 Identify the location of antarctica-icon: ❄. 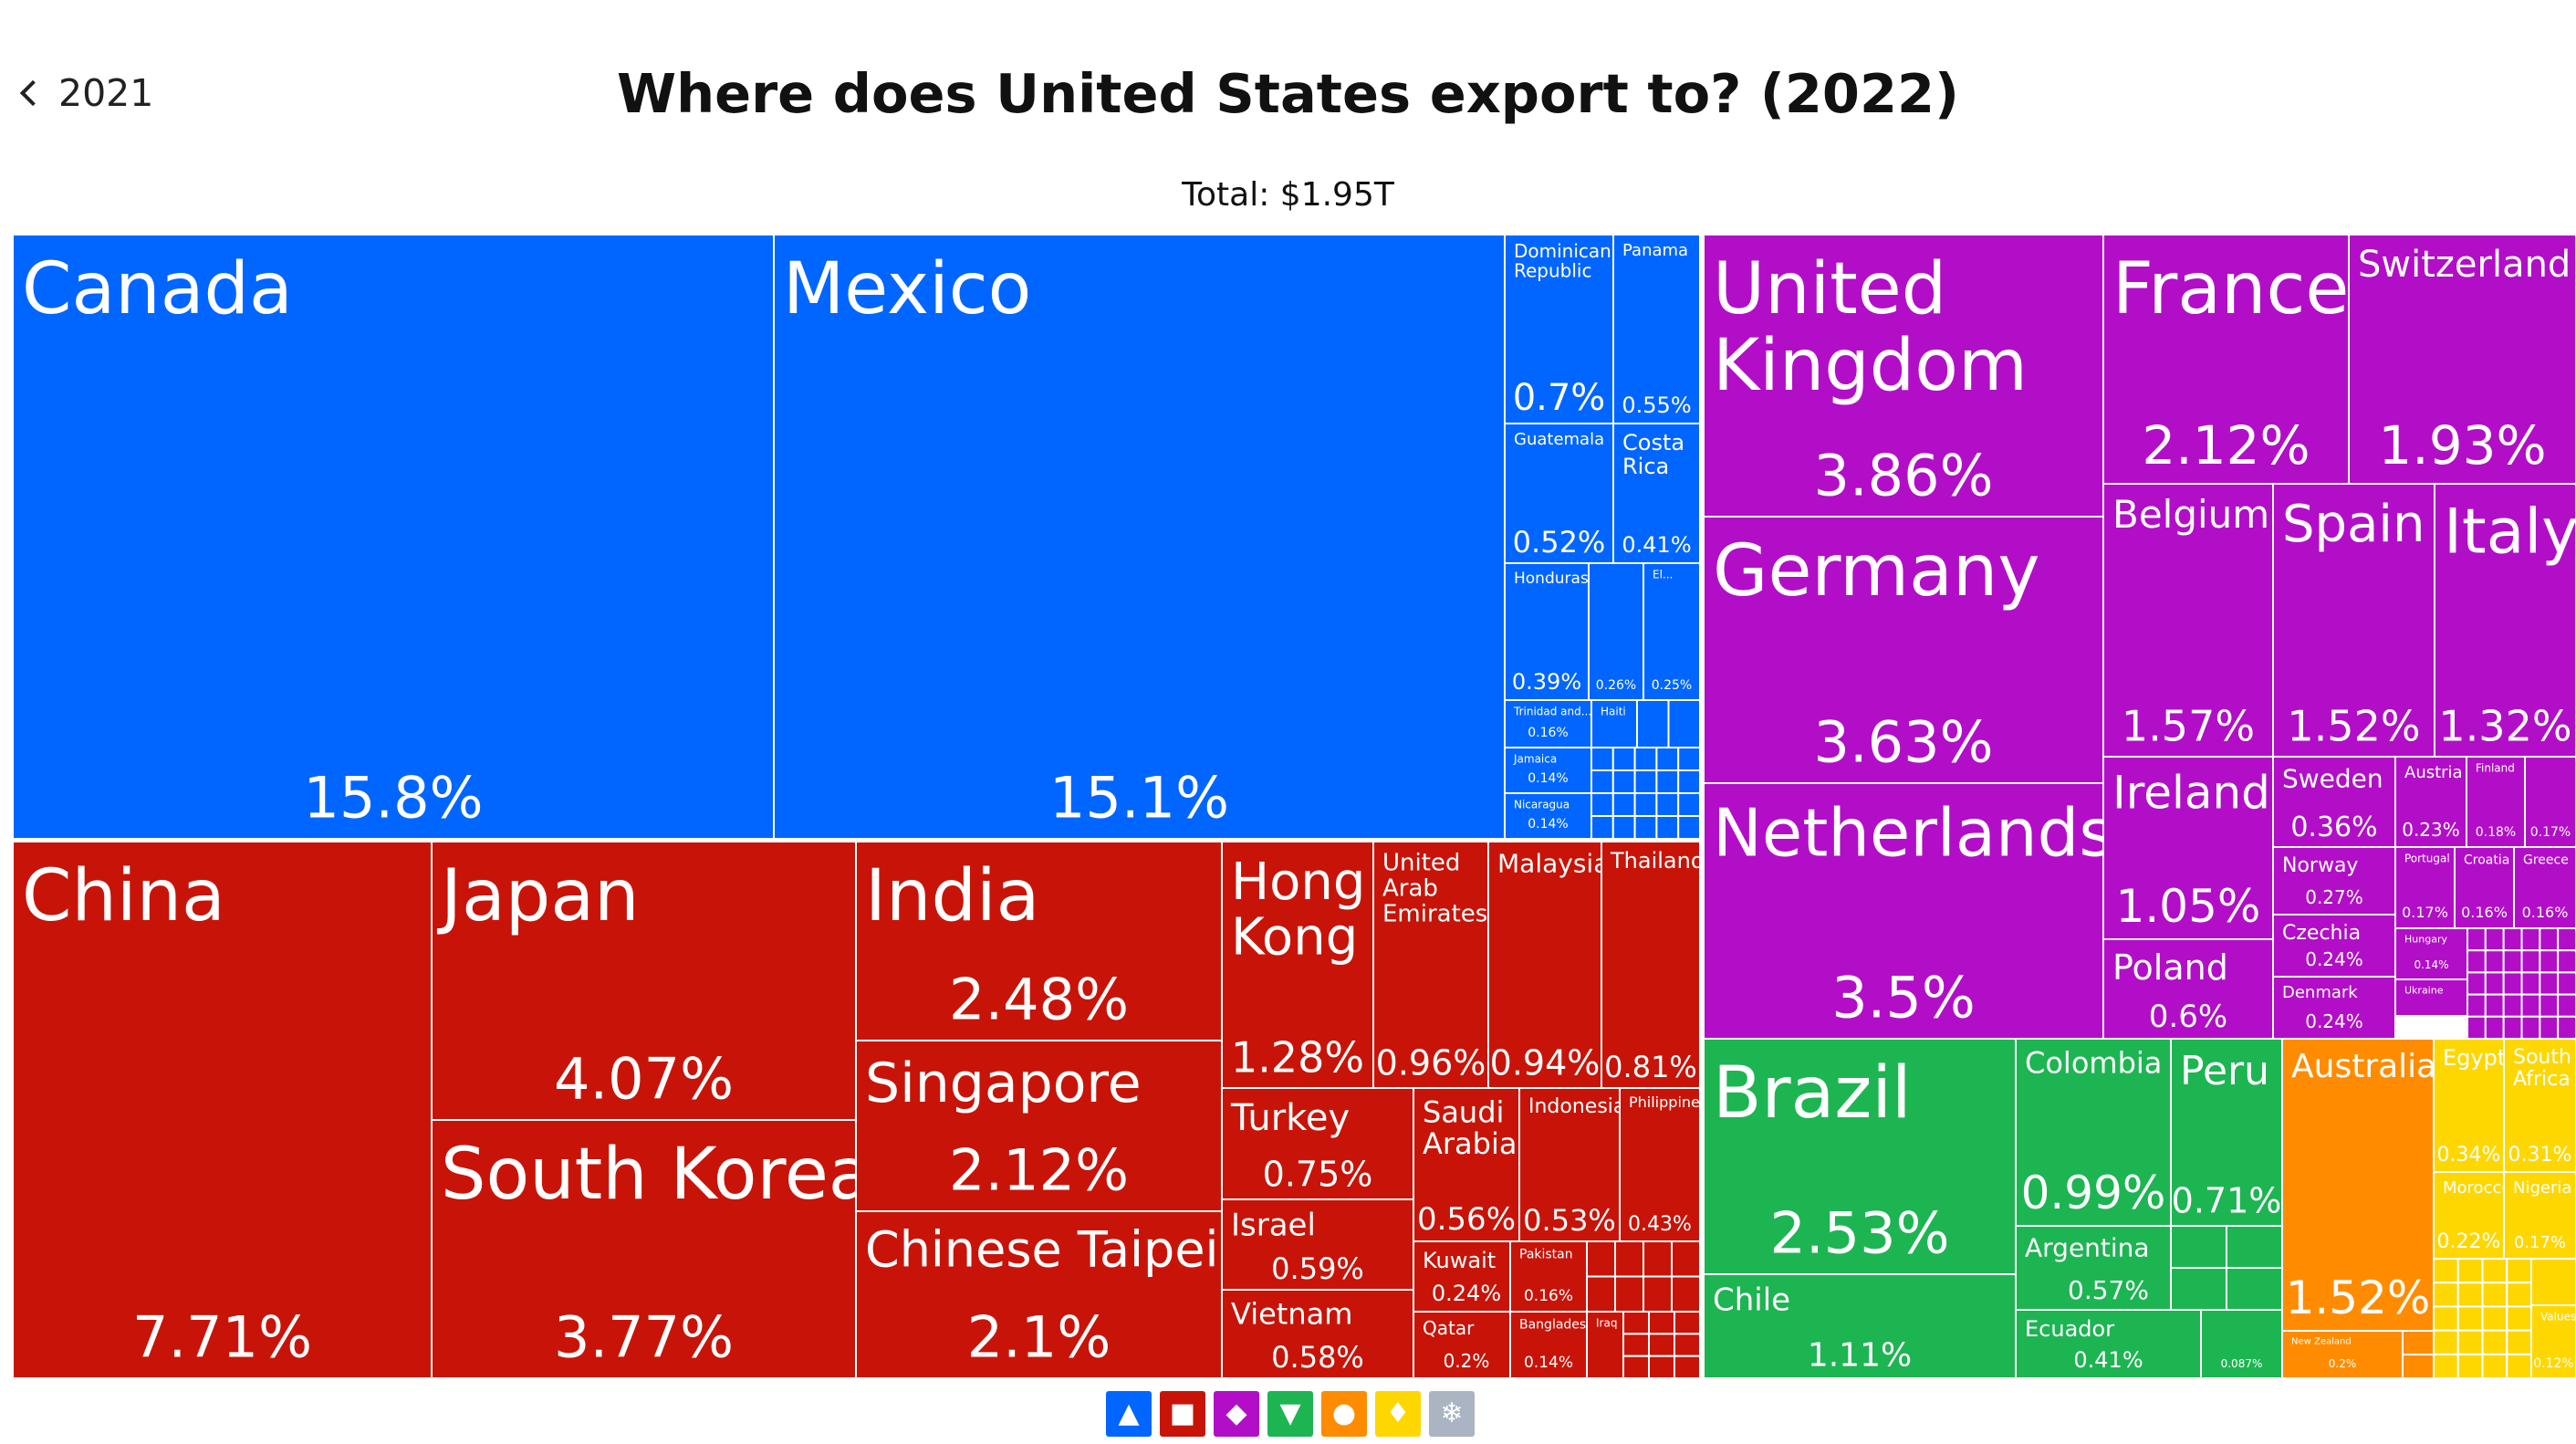
(1452, 1414).